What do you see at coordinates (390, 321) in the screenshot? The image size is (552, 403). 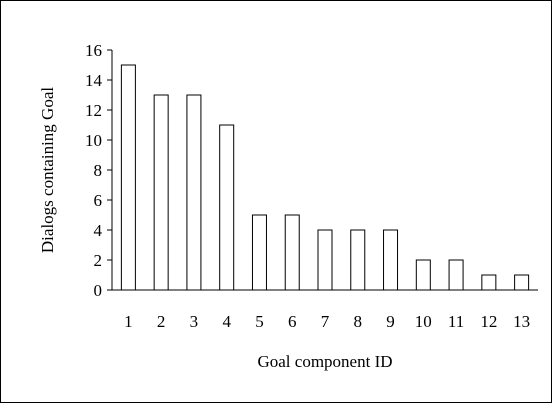 I see `x-tick-label: 9` at bounding box center [390, 321].